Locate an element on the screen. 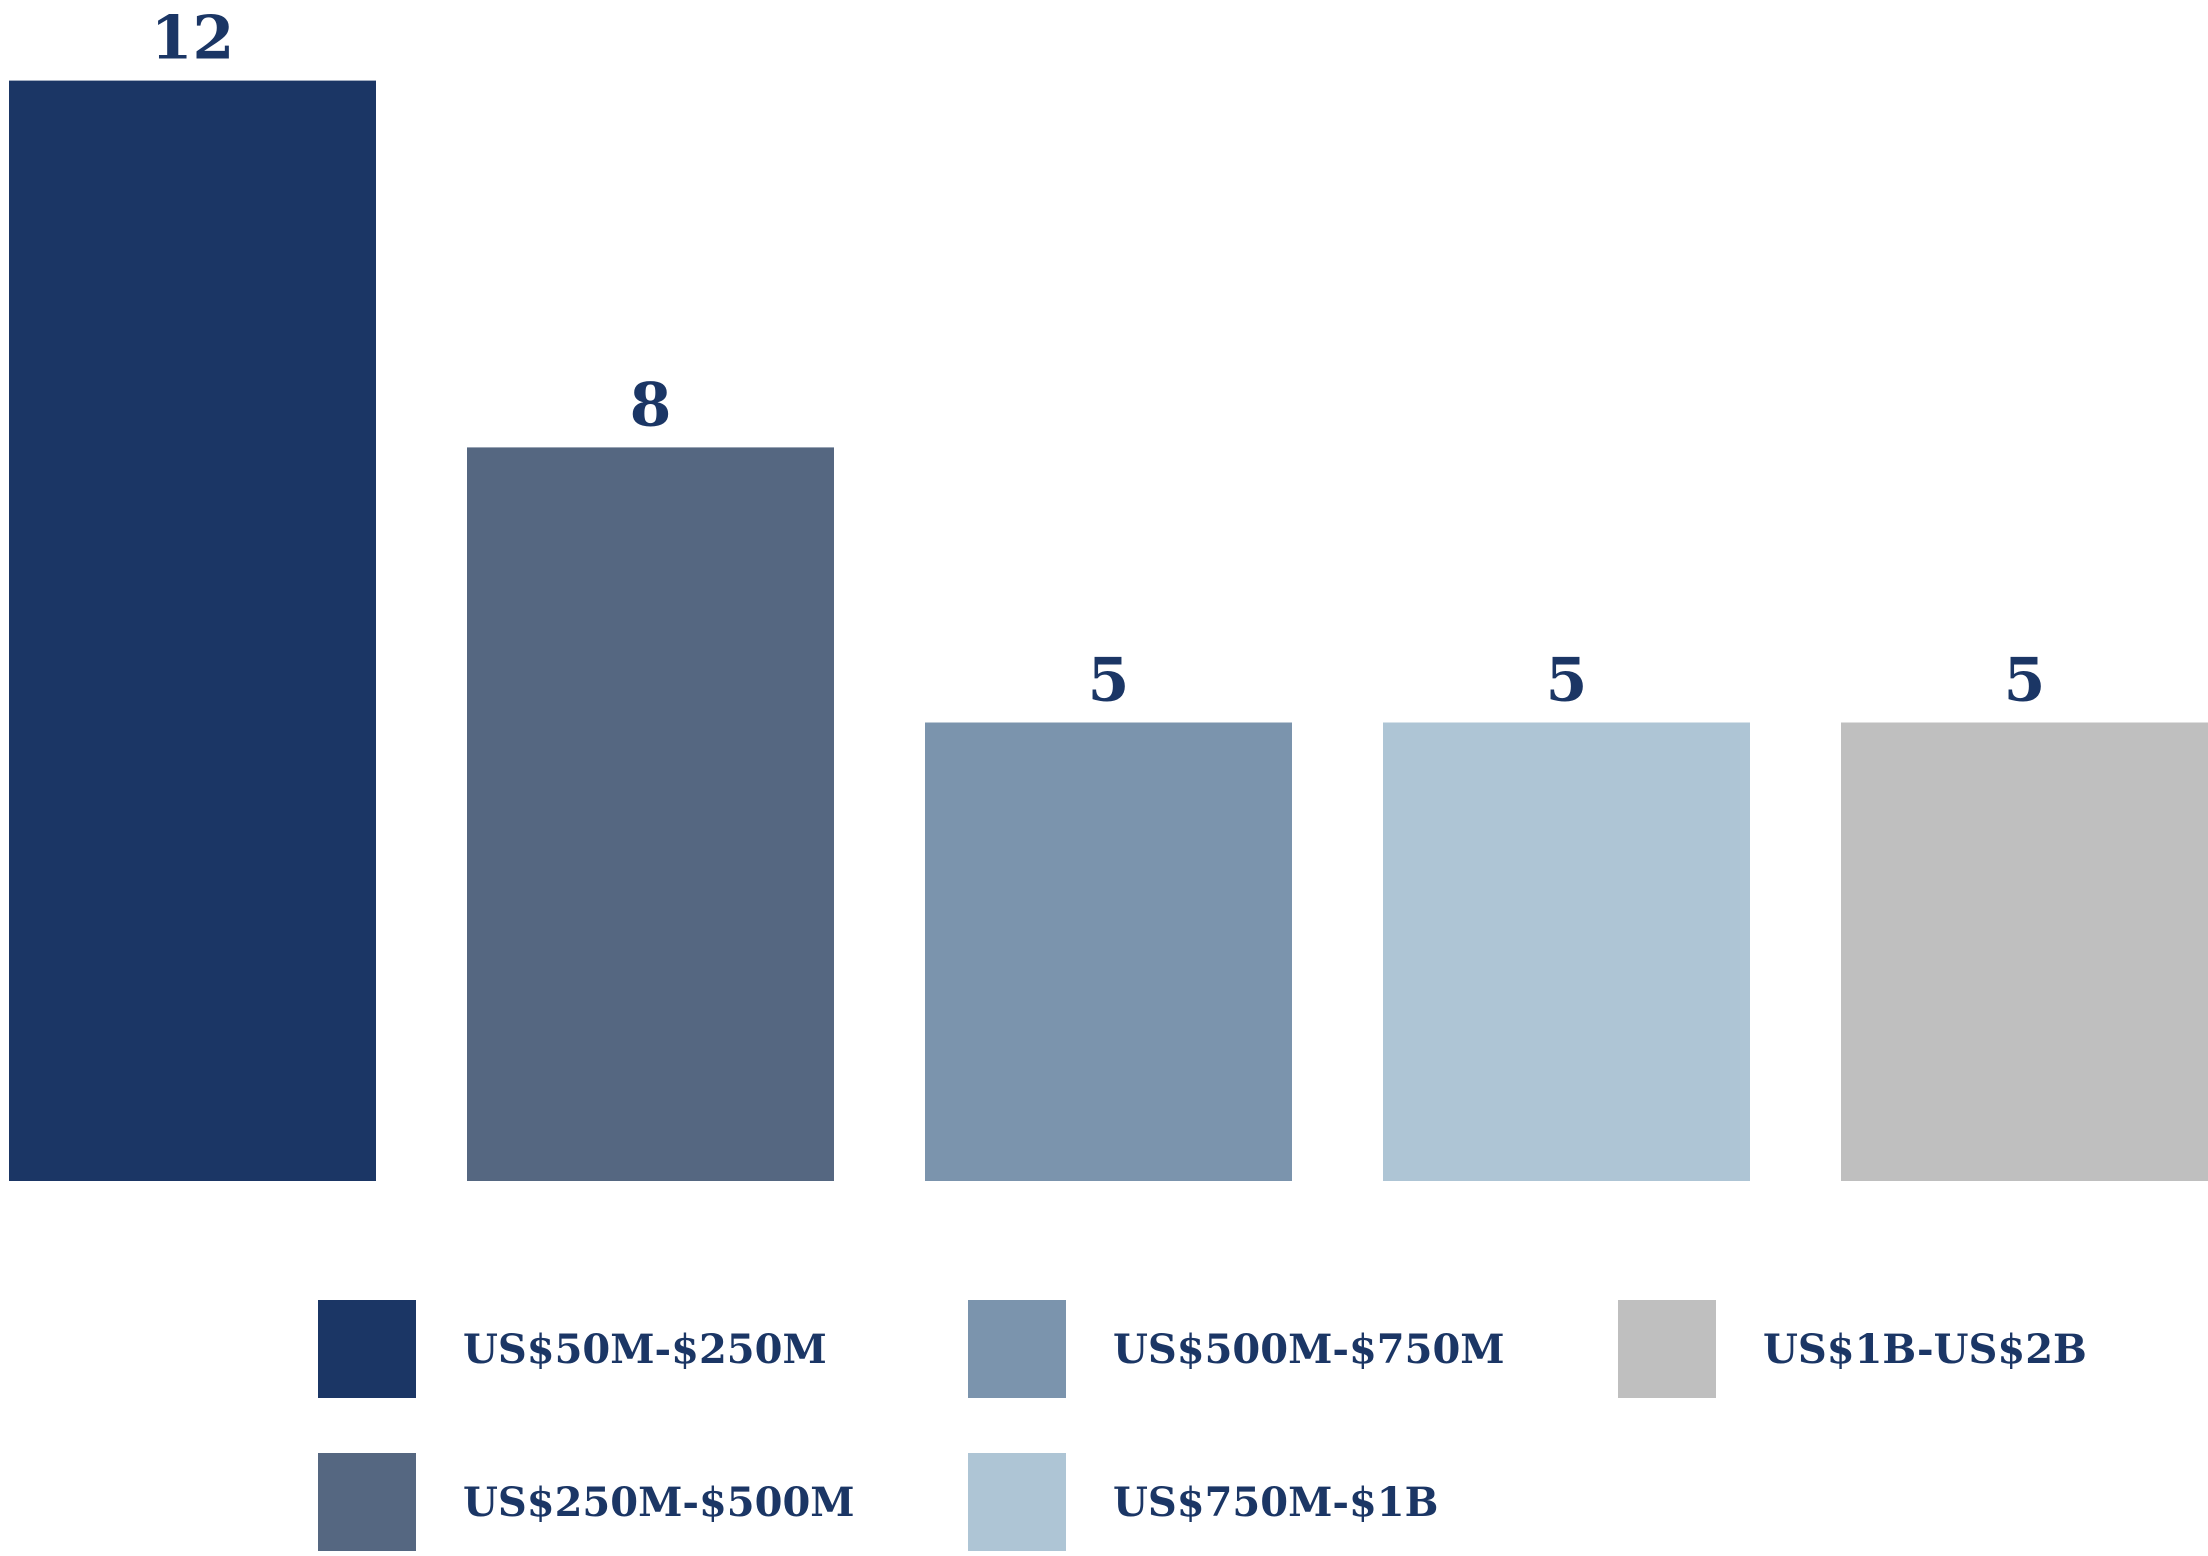 The height and width of the screenshot is (1556, 2208). legend-swatch-us-750m-1b is located at coordinates (1017, 1502).